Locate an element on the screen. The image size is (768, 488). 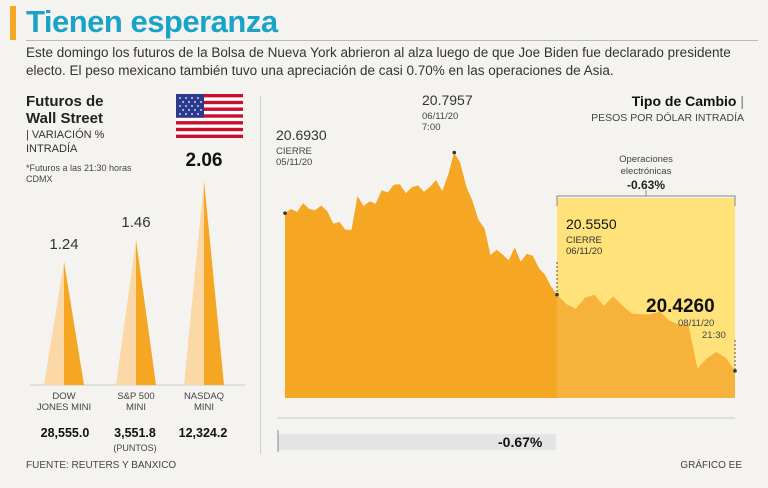
annotation-label-close-0611: CIERRE is located at coordinates (584, 240).